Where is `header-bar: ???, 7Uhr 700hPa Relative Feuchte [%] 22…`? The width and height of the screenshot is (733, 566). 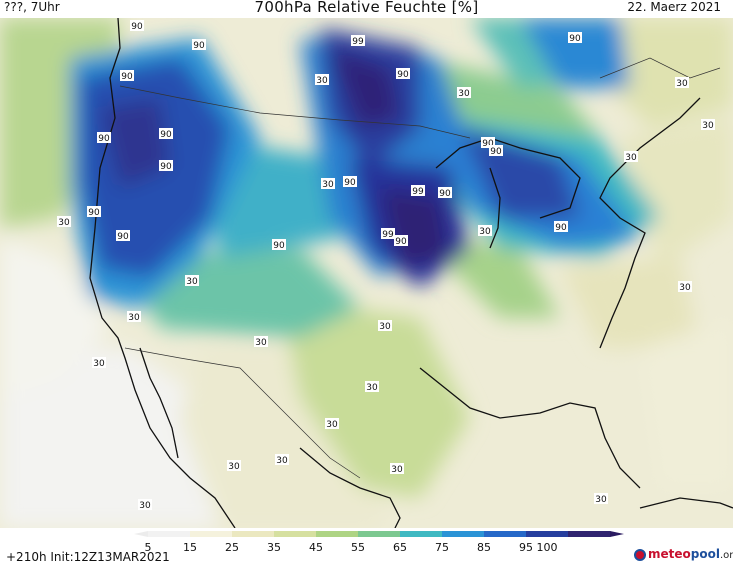
header-bar: ???, 7Uhr 700hPa Relative Feuchte [%] 22… is located at coordinates (366, 9).